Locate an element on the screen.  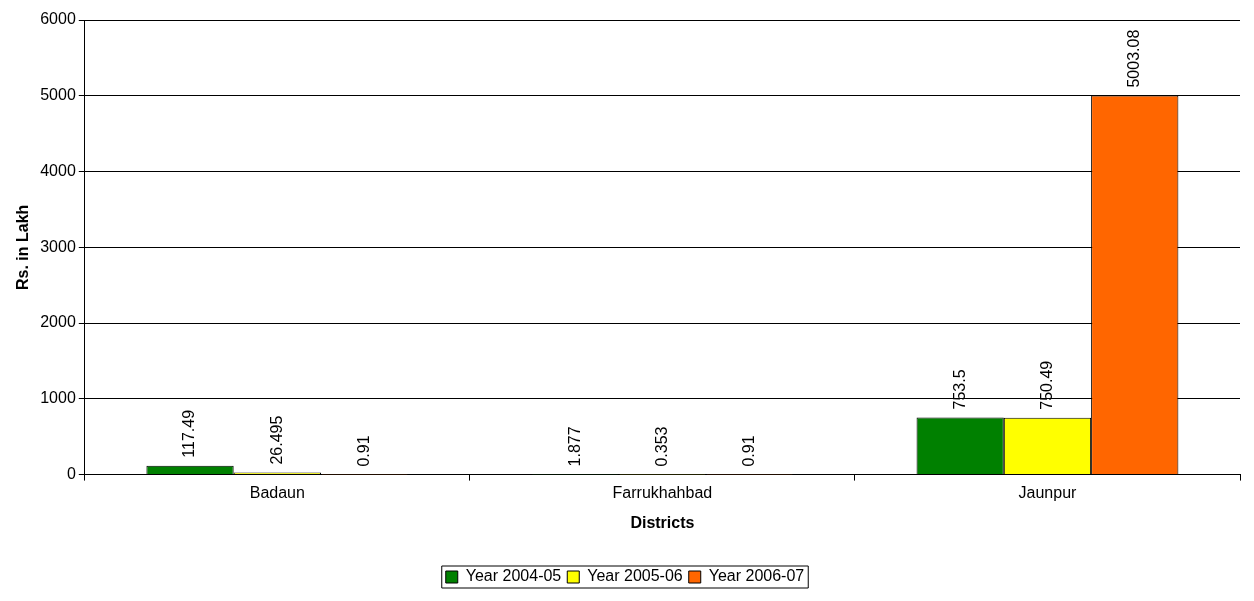
data-label: 1.877 is located at coordinates (574, 446).